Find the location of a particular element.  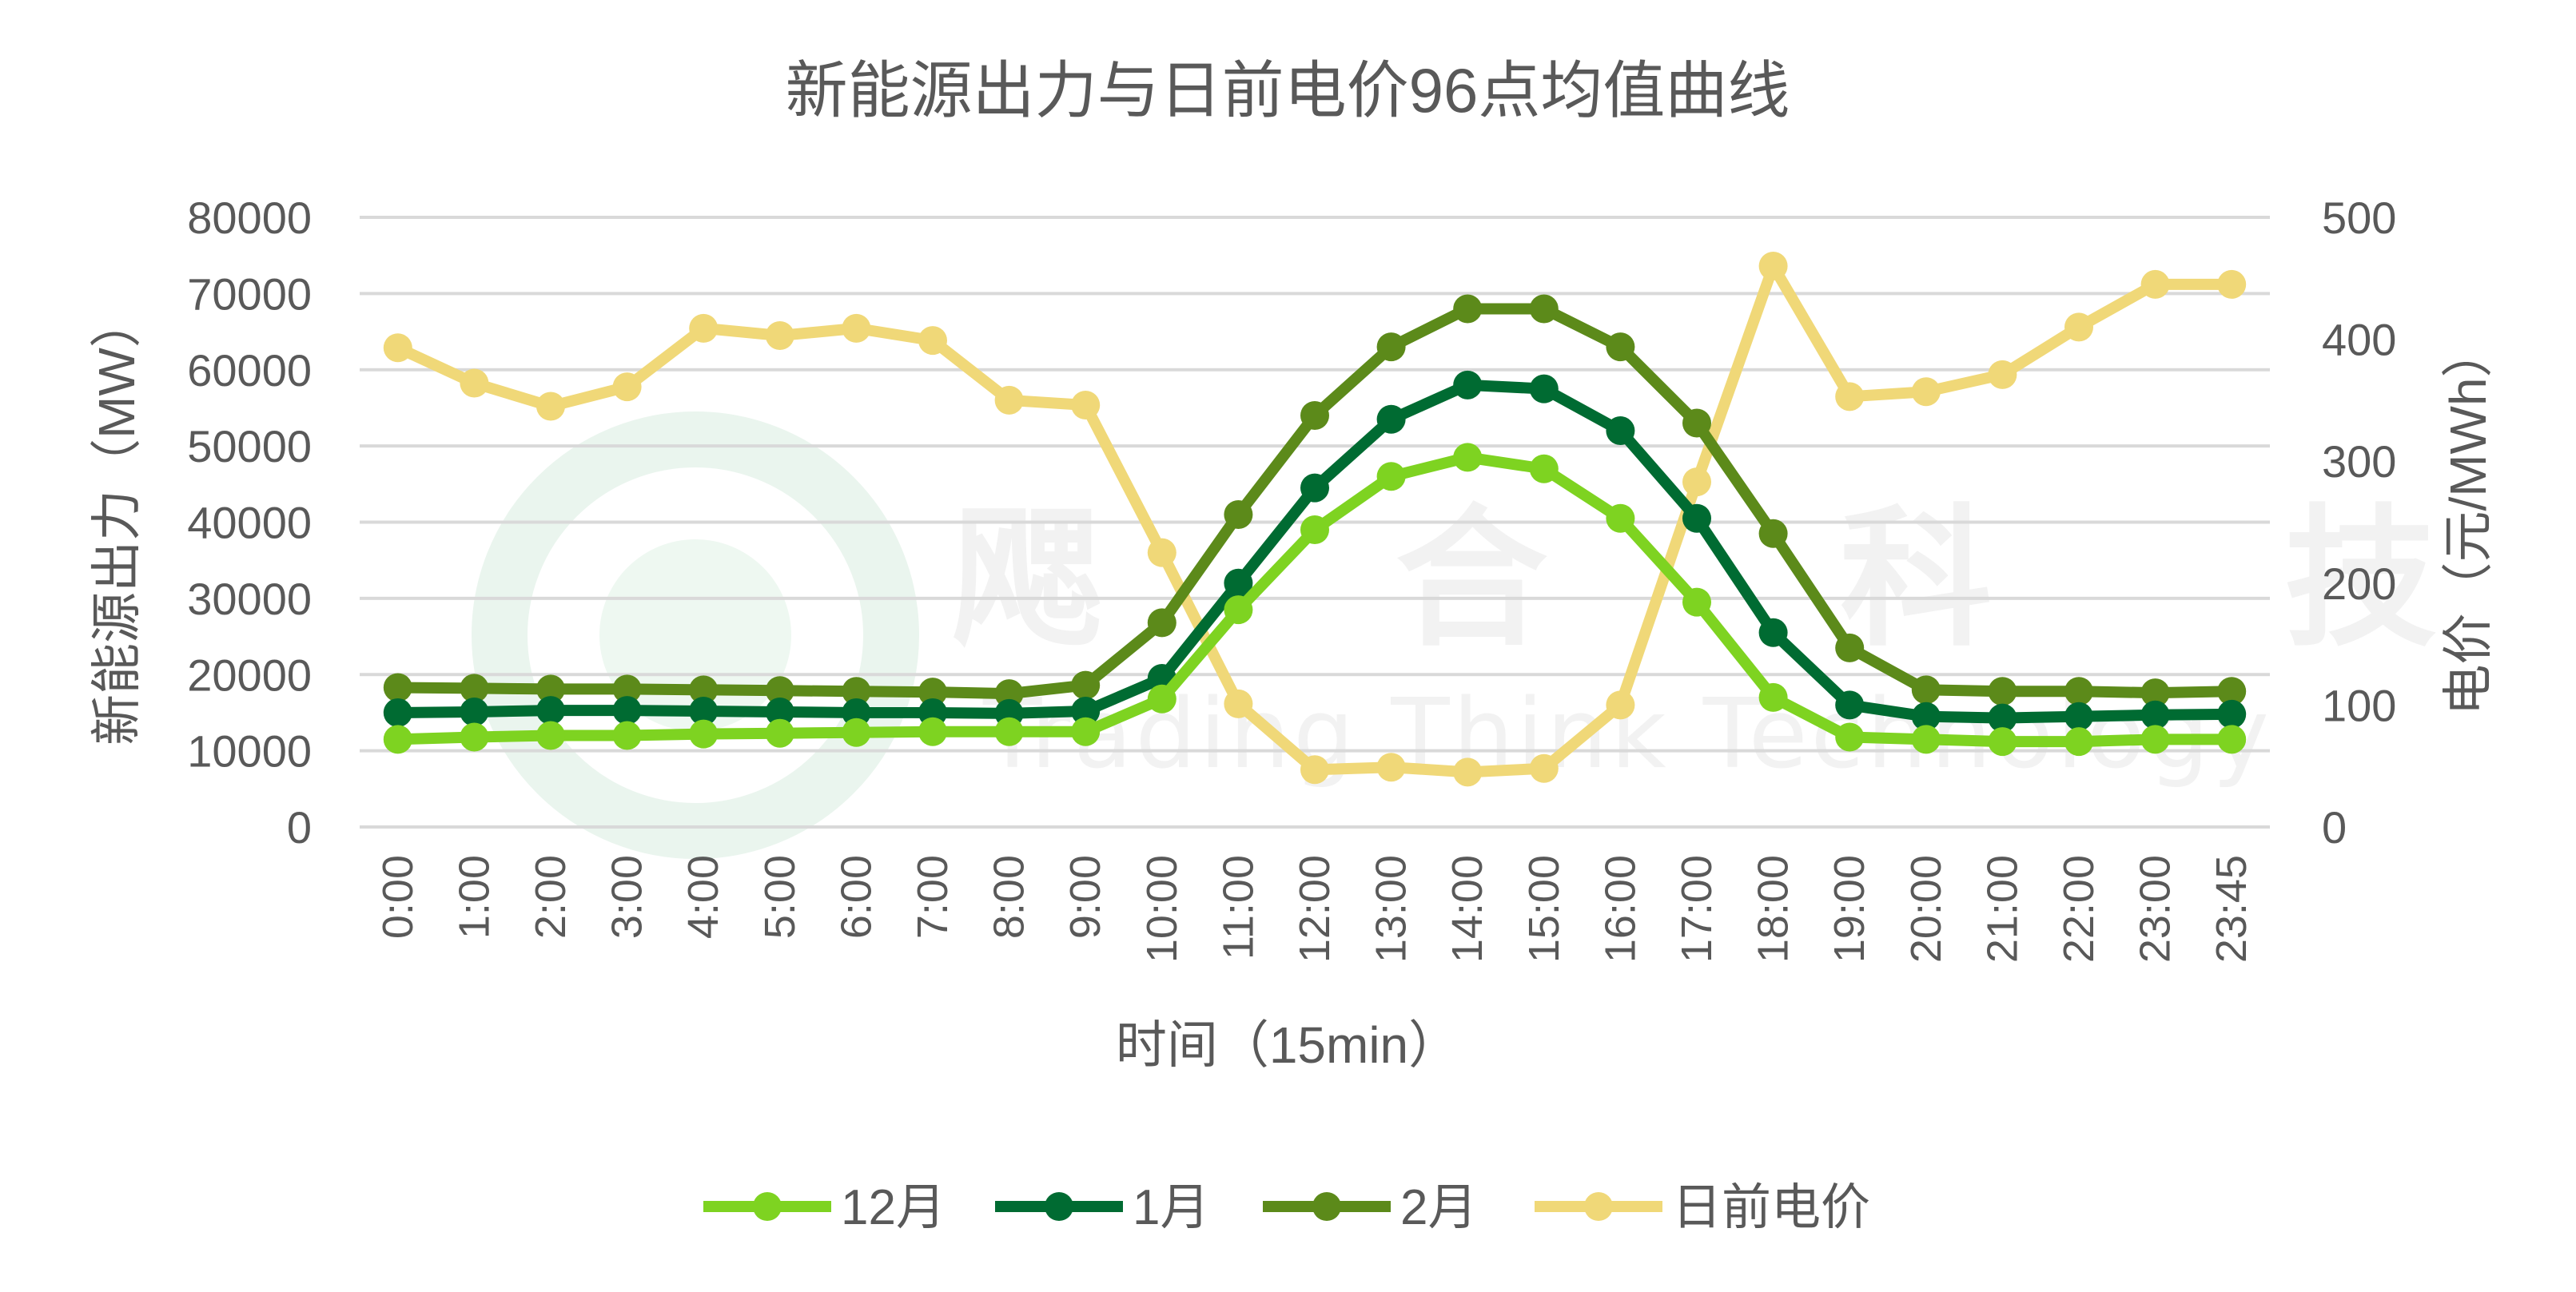

y-tick-label-right: 200 is located at coordinates (2359, 584).